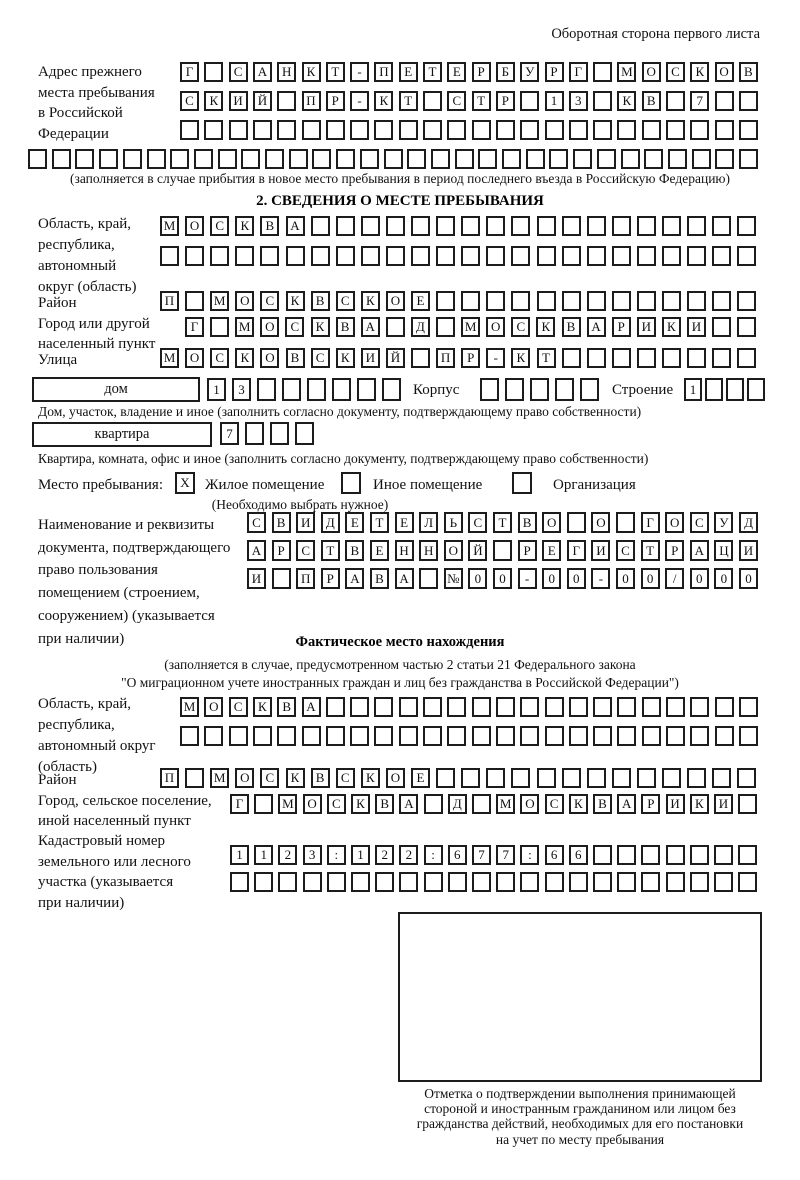 This screenshot has width=800, height=1180. Describe the element at coordinates (453, 522) in the screenshot. I see `char-cell: Ь` at that location.